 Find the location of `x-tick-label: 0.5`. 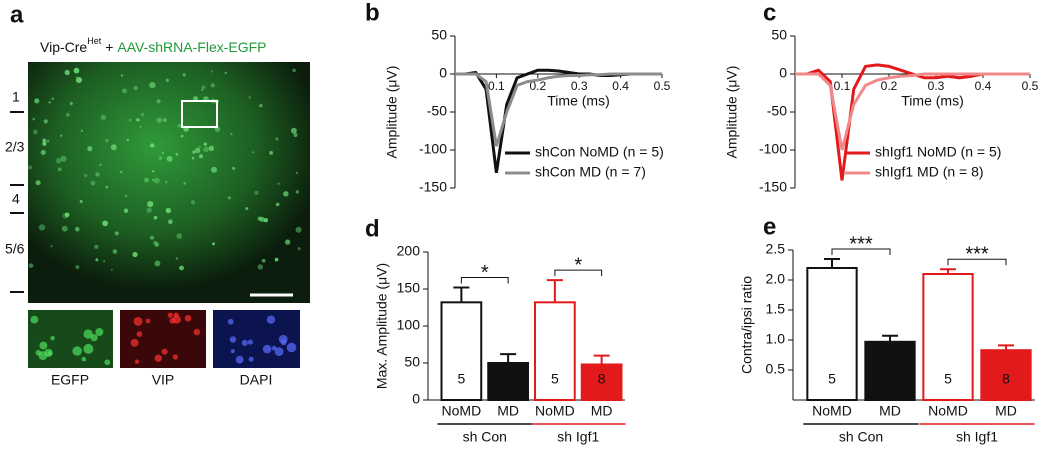

x-tick-label: 0.5 is located at coordinates (662, 86).